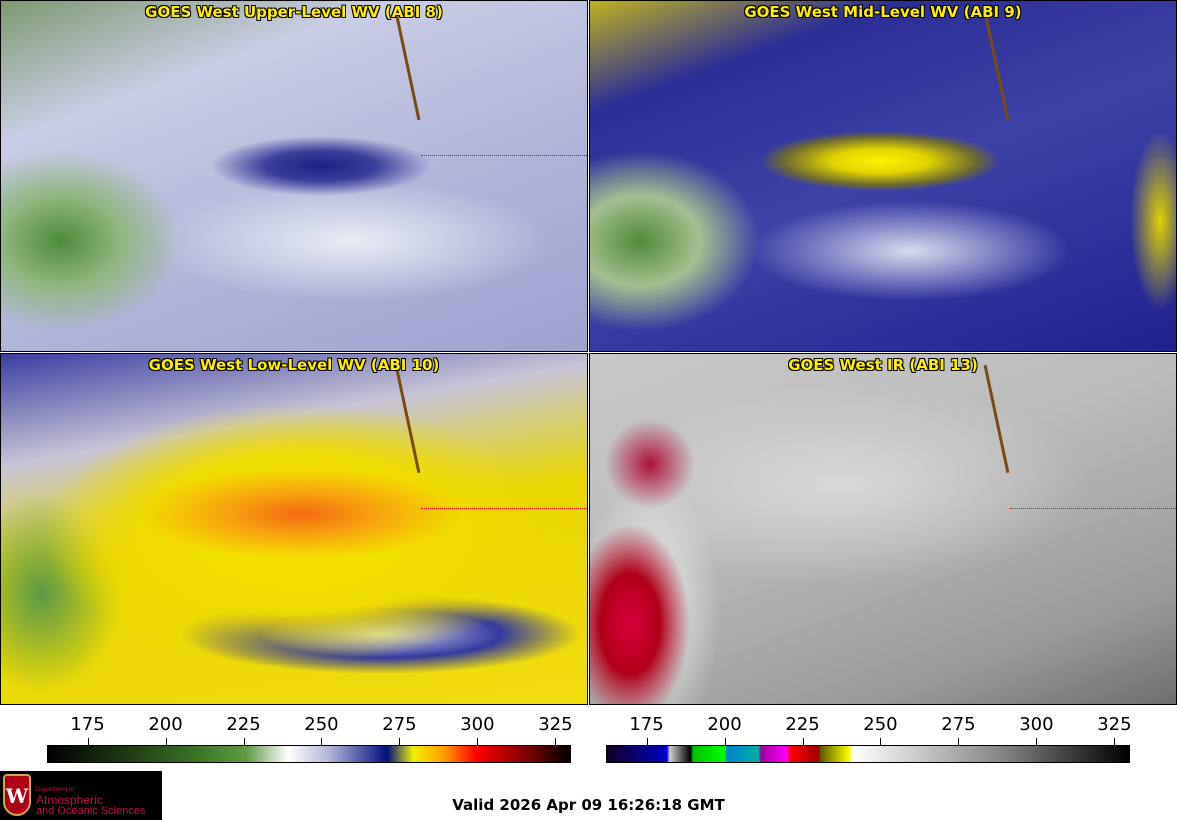  What do you see at coordinates (69, 800) in the screenshot?
I see `logo-line: Atmospheric` at bounding box center [69, 800].